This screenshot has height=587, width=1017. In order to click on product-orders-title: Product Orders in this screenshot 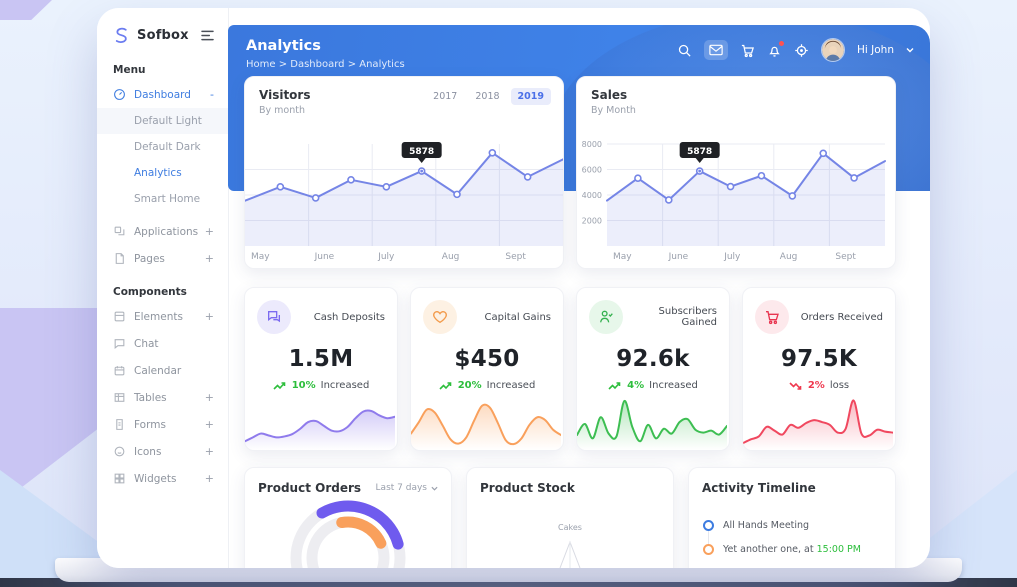, I will do `click(310, 488)`.